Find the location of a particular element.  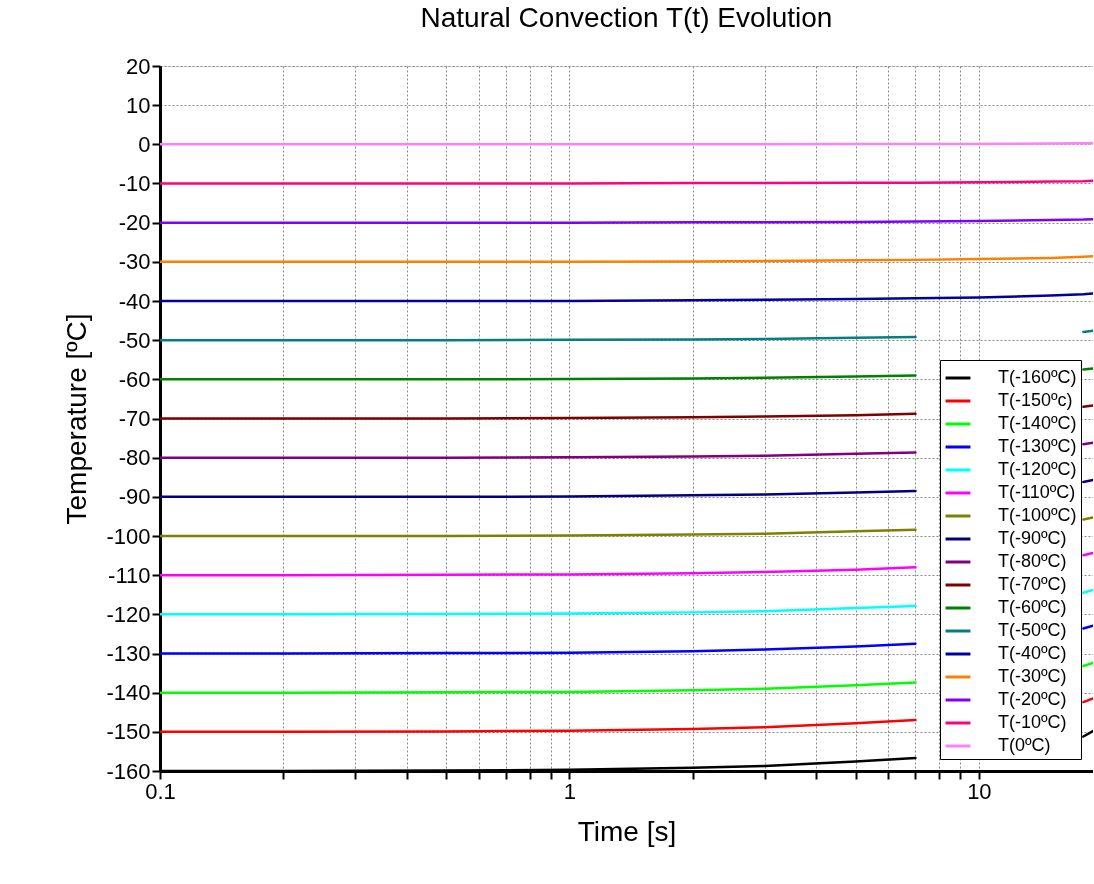

y-tick-label: -100 is located at coordinates (128, 536).